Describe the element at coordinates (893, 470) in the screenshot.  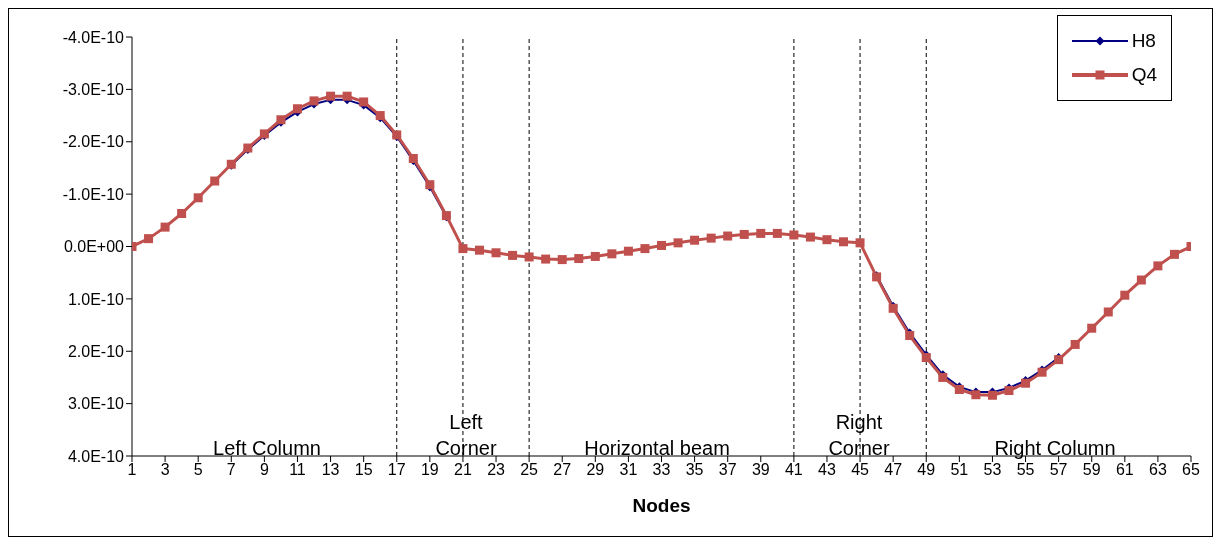
I see `x-tick-label: 47` at that location.